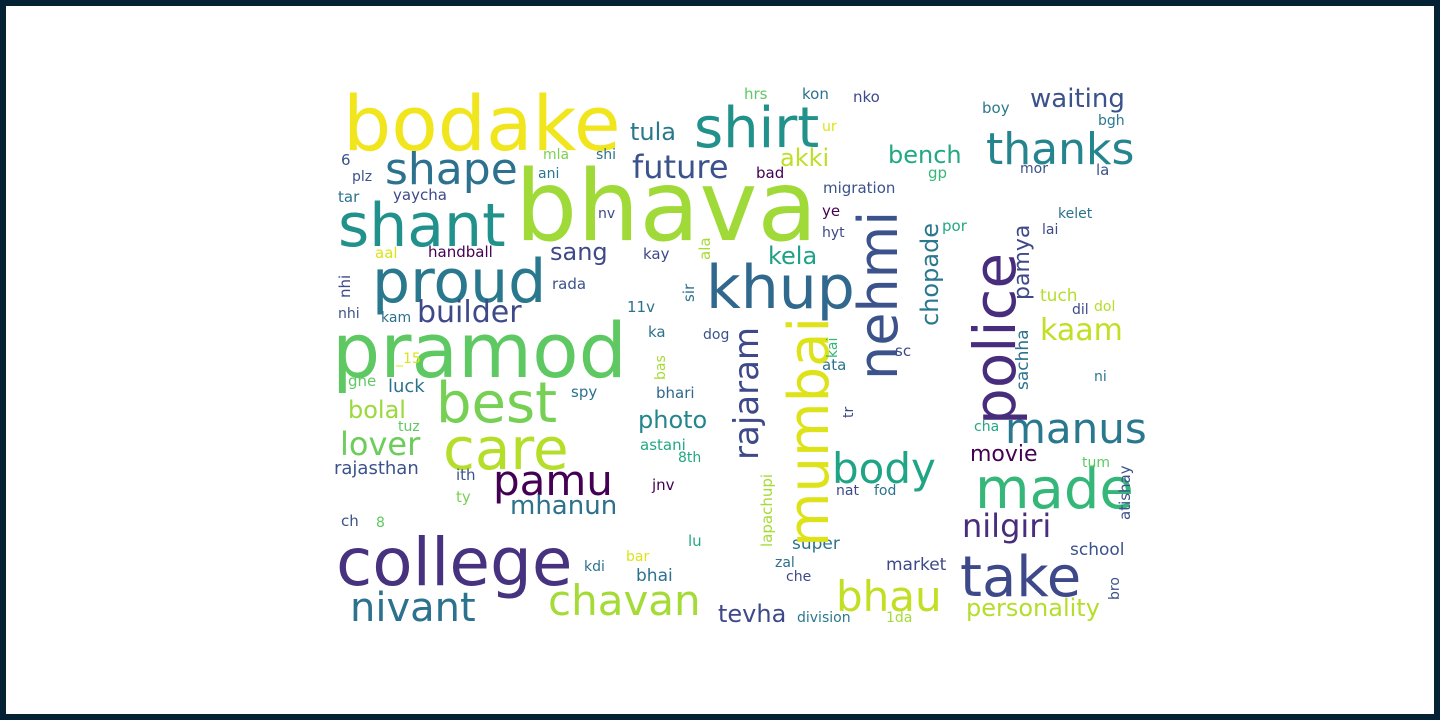  Describe the element at coordinates (1125, 492) in the screenshot. I see `word-atishay: atishay` at that location.